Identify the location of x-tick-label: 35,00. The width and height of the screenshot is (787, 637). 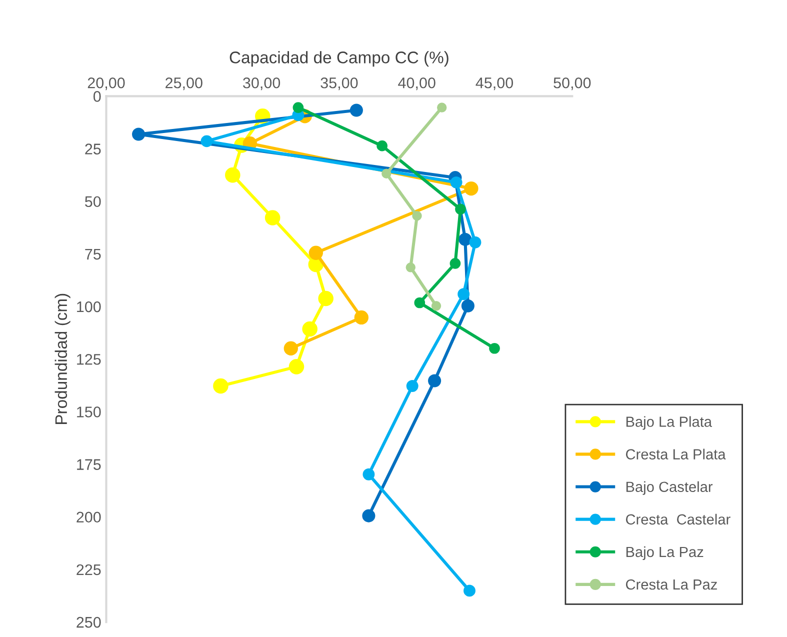
(339, 83).